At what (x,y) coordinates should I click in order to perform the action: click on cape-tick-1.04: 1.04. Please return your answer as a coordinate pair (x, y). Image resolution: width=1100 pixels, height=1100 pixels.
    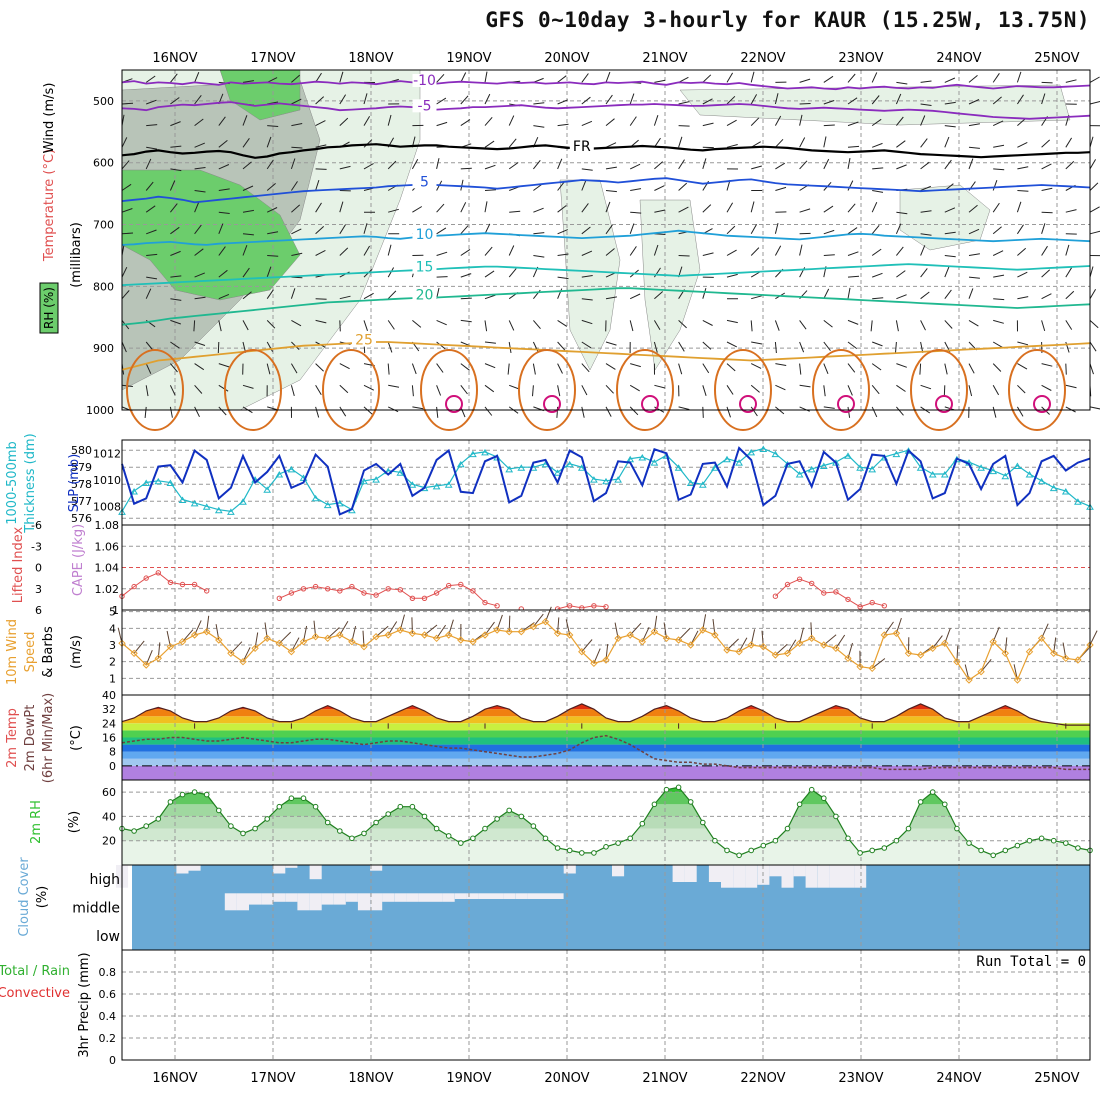
    Looking at the image, I should click on (107, 568).